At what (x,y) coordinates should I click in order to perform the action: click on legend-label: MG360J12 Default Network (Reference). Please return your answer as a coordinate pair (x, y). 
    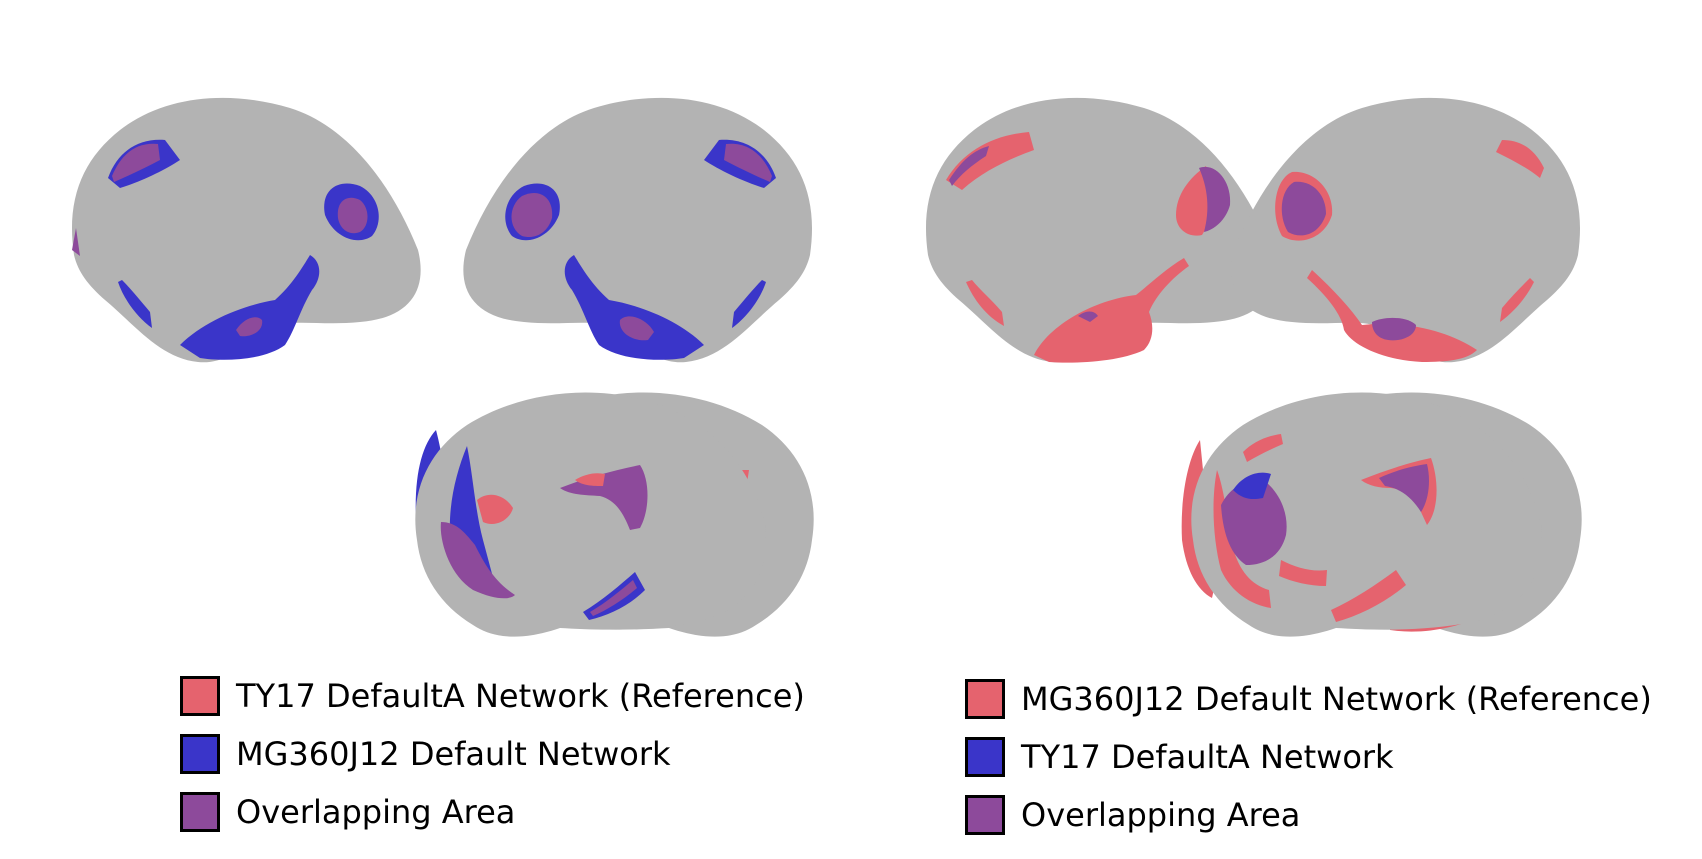
    Looking at the image, I should click on (1336, 699).